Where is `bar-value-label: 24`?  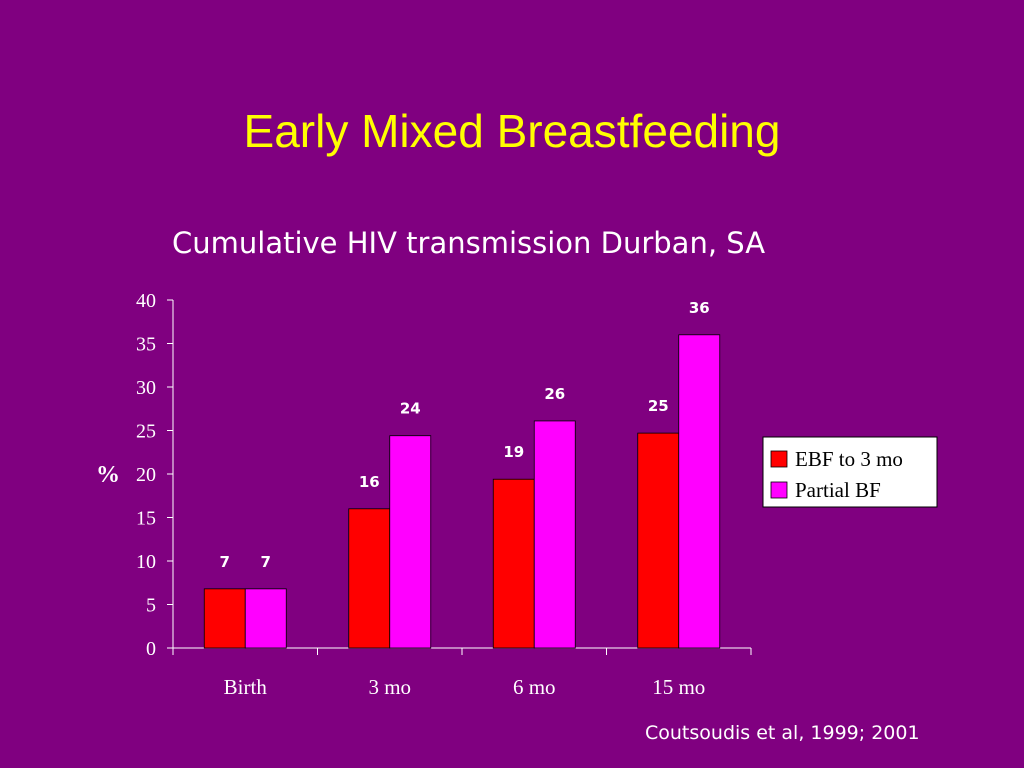
bar-value-label: 24 is located at coordinates (410, 409).